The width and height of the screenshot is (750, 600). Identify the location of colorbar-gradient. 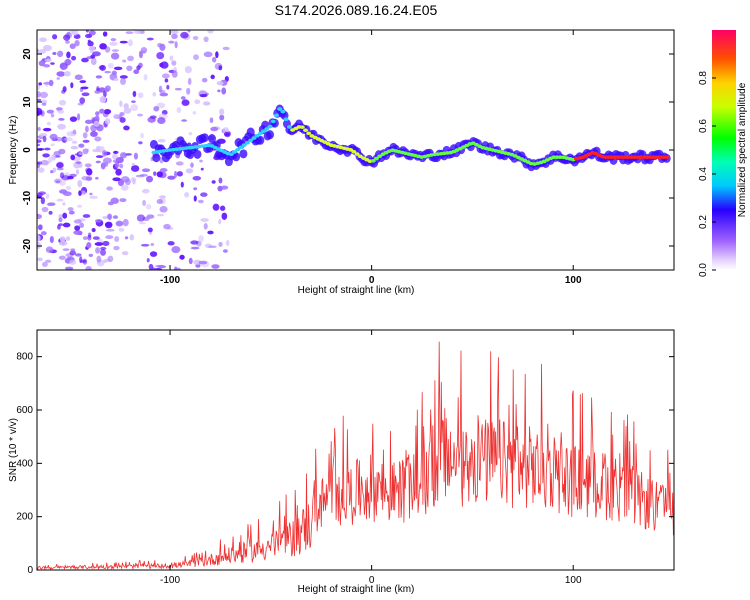
(724, 150).